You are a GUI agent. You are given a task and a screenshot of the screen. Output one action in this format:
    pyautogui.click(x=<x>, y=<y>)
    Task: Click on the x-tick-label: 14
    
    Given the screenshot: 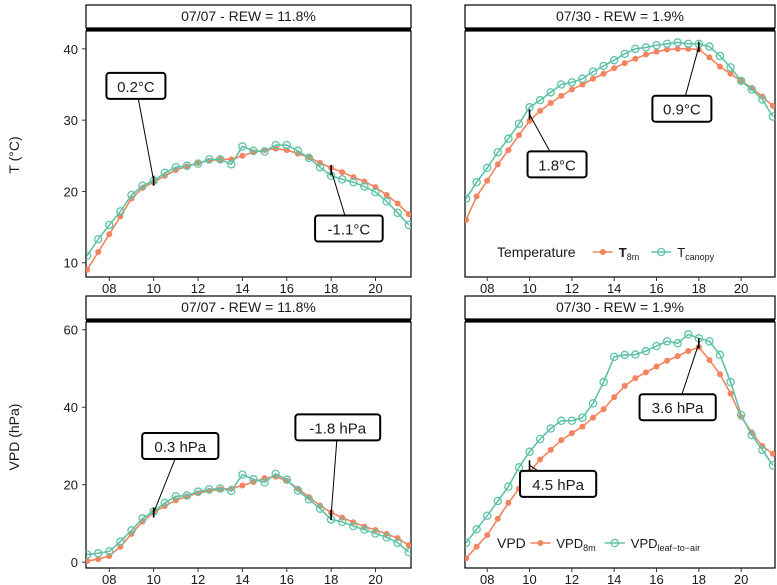 What is the action you would take?
    pyautogui.click(x=242, y=578)
    